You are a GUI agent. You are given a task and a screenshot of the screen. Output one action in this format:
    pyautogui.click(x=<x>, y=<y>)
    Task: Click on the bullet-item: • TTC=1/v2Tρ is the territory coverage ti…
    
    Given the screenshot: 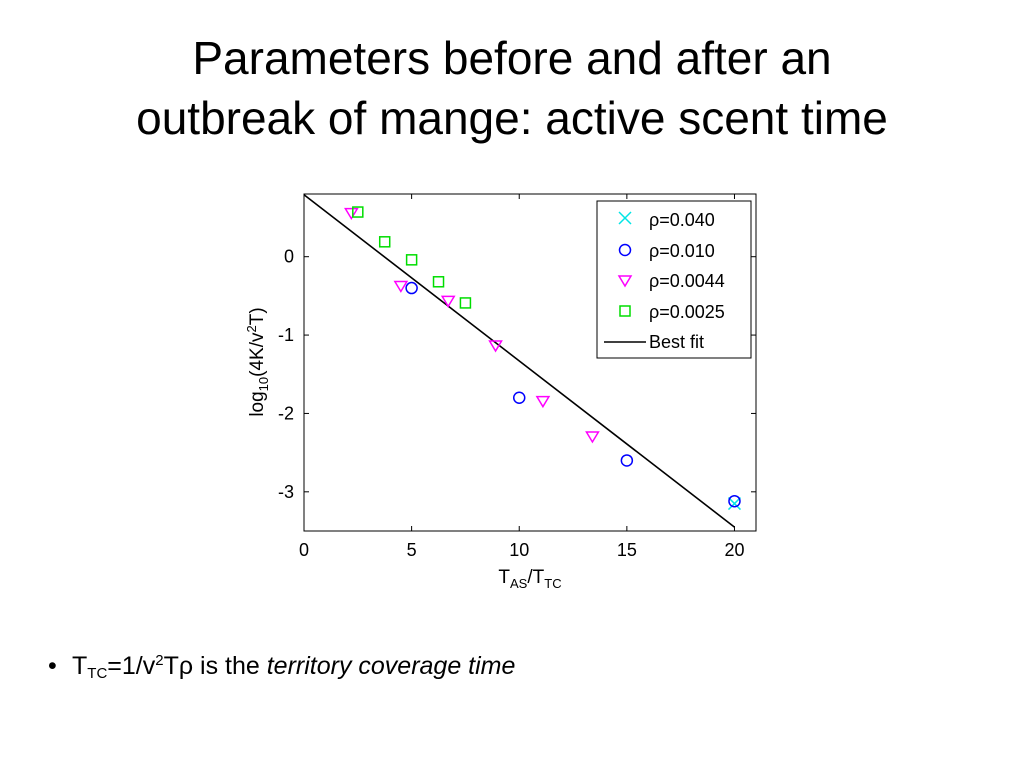 What is the action you would take?
    pyautogui.click(x=281, y=667)
    